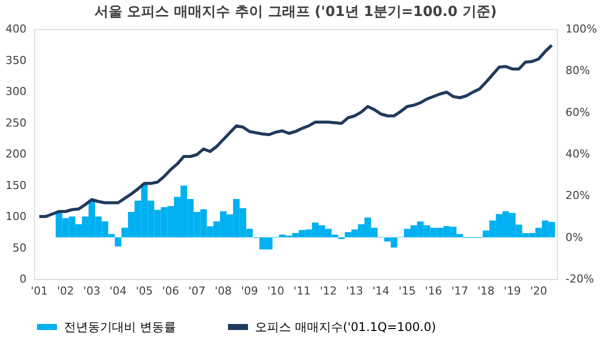 Image resolution: width=602 pixels, height=344 pixels. I want to click on x-tick-label: '10, so click(275, 291).